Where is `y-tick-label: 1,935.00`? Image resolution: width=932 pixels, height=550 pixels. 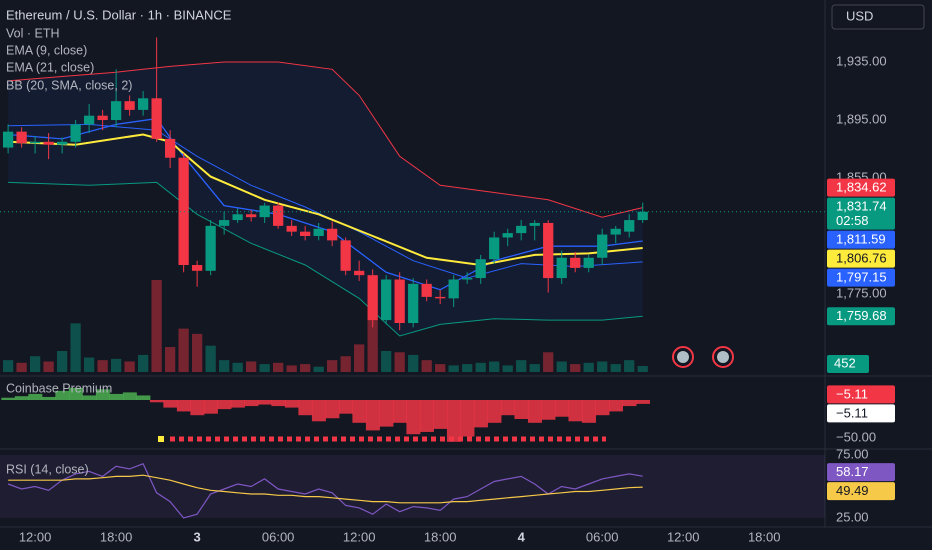 y-tick-label: 1,935.00 is located at coordinates (861, 60).